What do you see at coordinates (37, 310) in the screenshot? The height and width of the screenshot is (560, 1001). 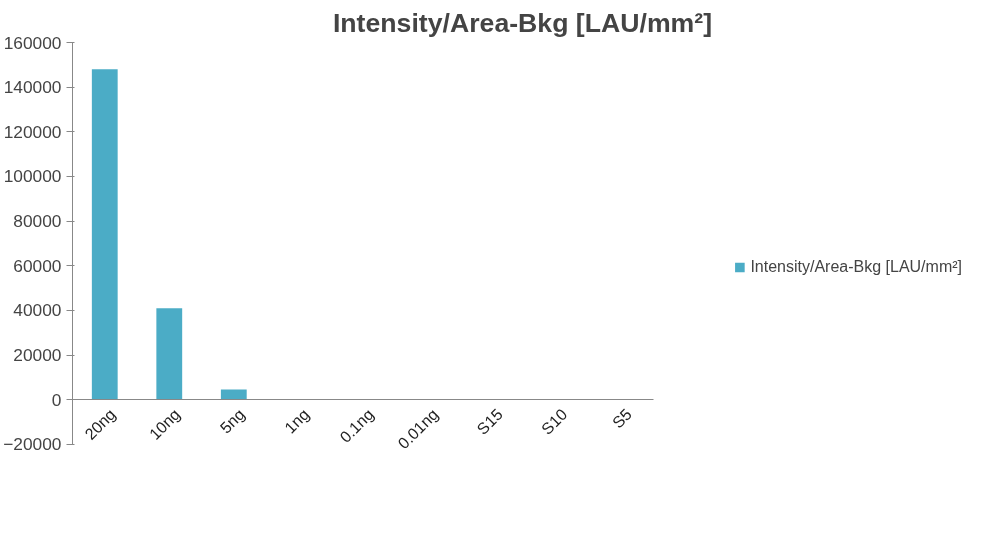 I see `y-tick-label: 40000` at bounding box center [37, 310].